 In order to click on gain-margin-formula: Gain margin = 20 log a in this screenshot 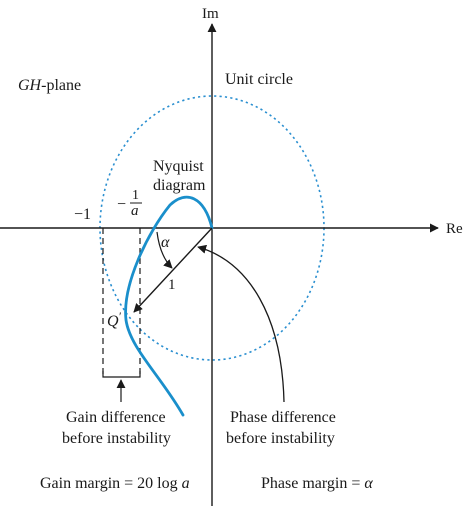, I will do `click(115, 483)`.